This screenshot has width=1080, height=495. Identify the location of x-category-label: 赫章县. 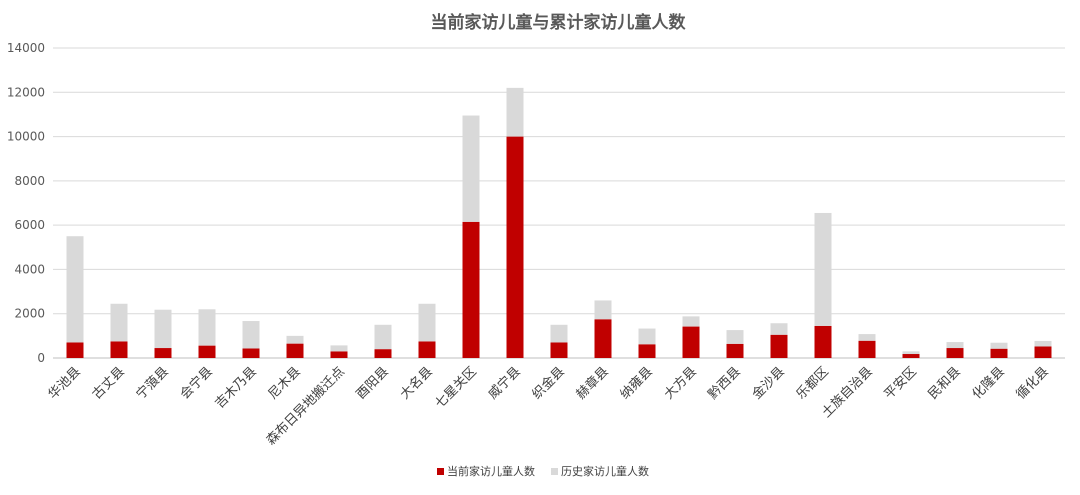
(592, 383).